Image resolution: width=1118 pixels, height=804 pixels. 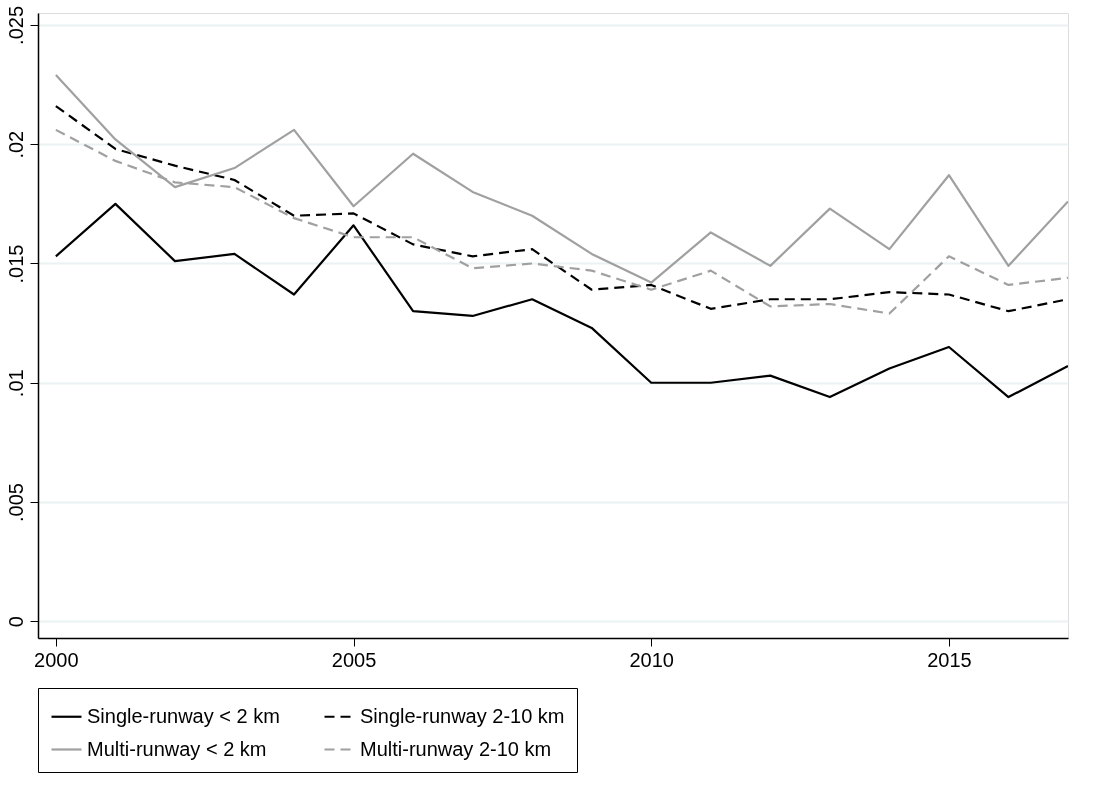 I want to click on y-tick-label: .005, so click(x=15, y=502).